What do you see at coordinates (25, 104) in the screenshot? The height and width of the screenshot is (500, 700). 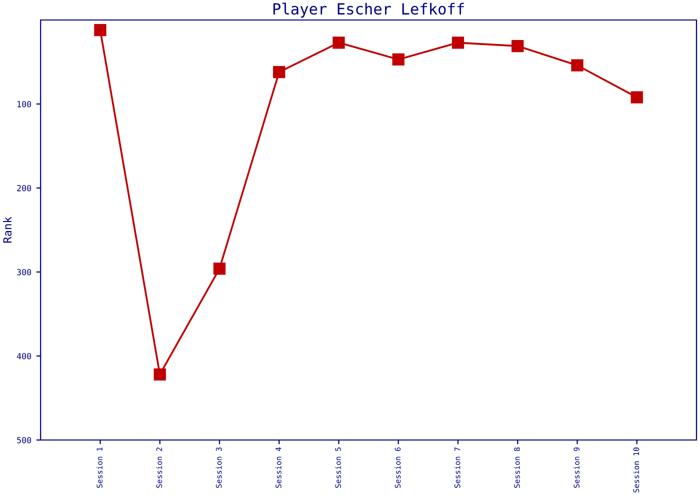 I see `y-tick-label: 100` at bounding box center [25, 104].